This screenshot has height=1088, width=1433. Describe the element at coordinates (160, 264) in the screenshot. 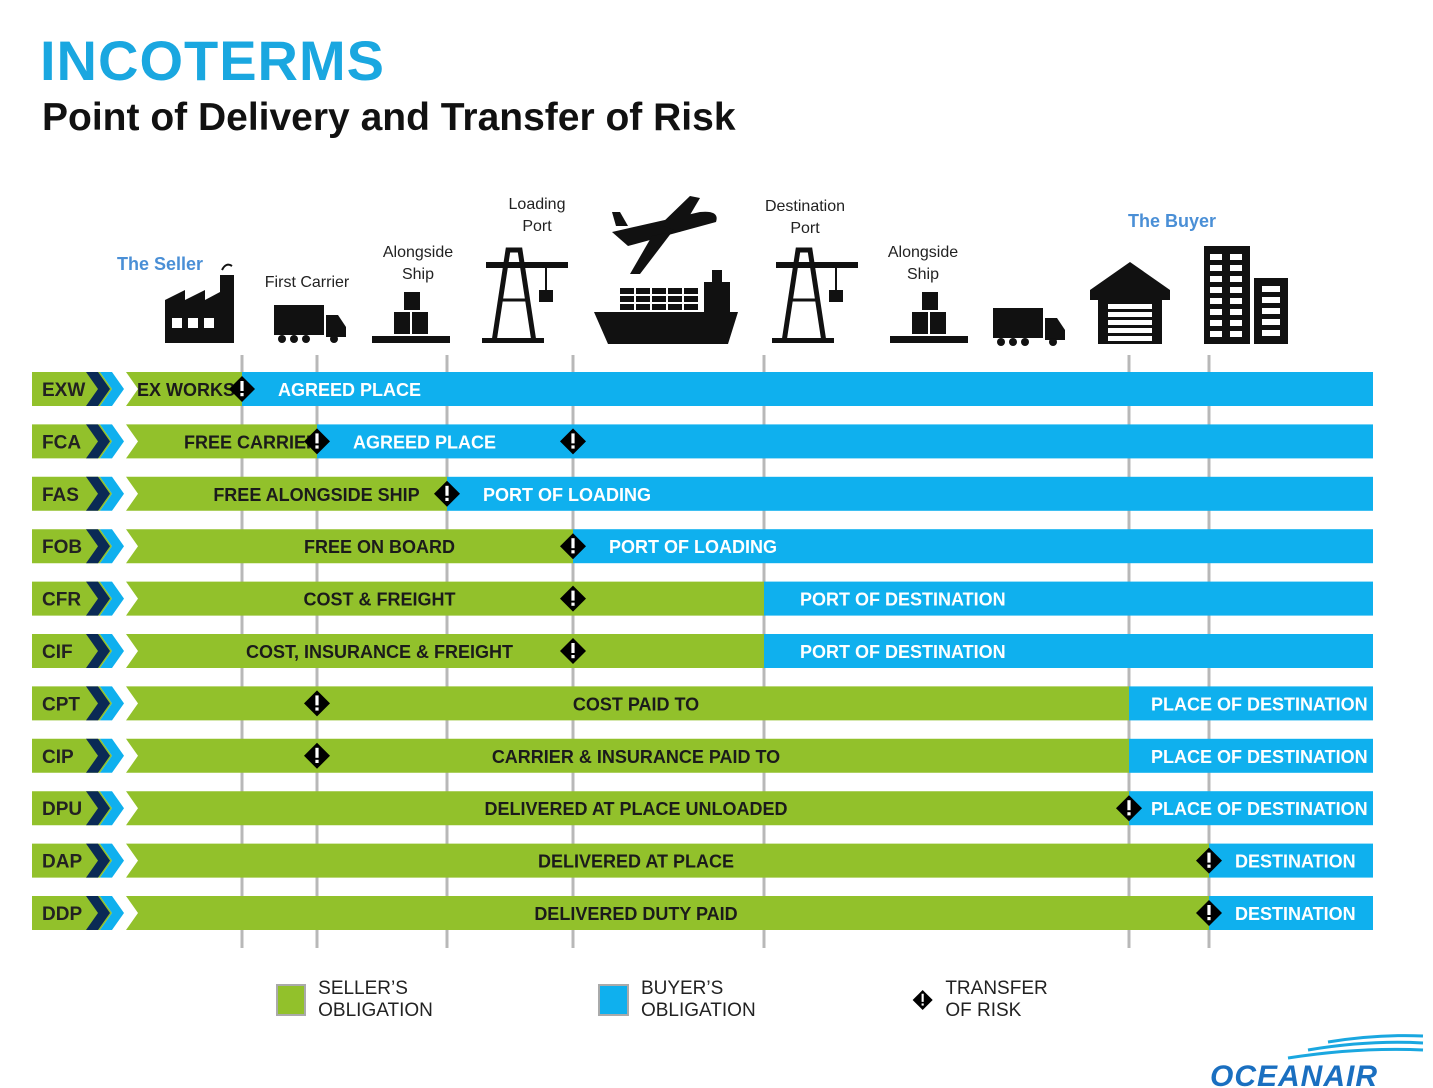

I see `stage-label: The Seller` at that location.